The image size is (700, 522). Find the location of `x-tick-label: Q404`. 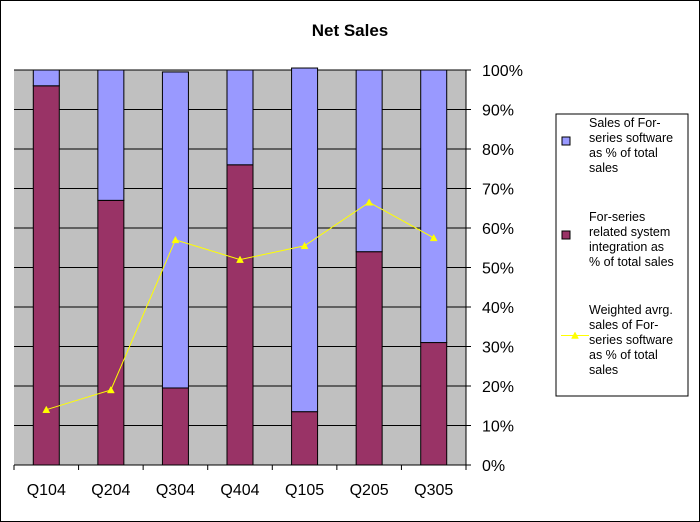

x-tick-label: Q404 is located at coordinates (239, 490).